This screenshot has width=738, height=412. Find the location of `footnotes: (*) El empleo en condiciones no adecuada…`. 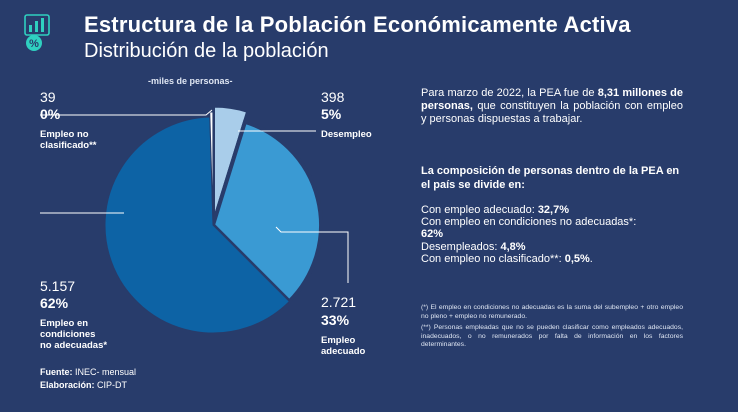

footnotes: (*) El empleo en condiciones no adecuada… is located at coordinates (552, 328).